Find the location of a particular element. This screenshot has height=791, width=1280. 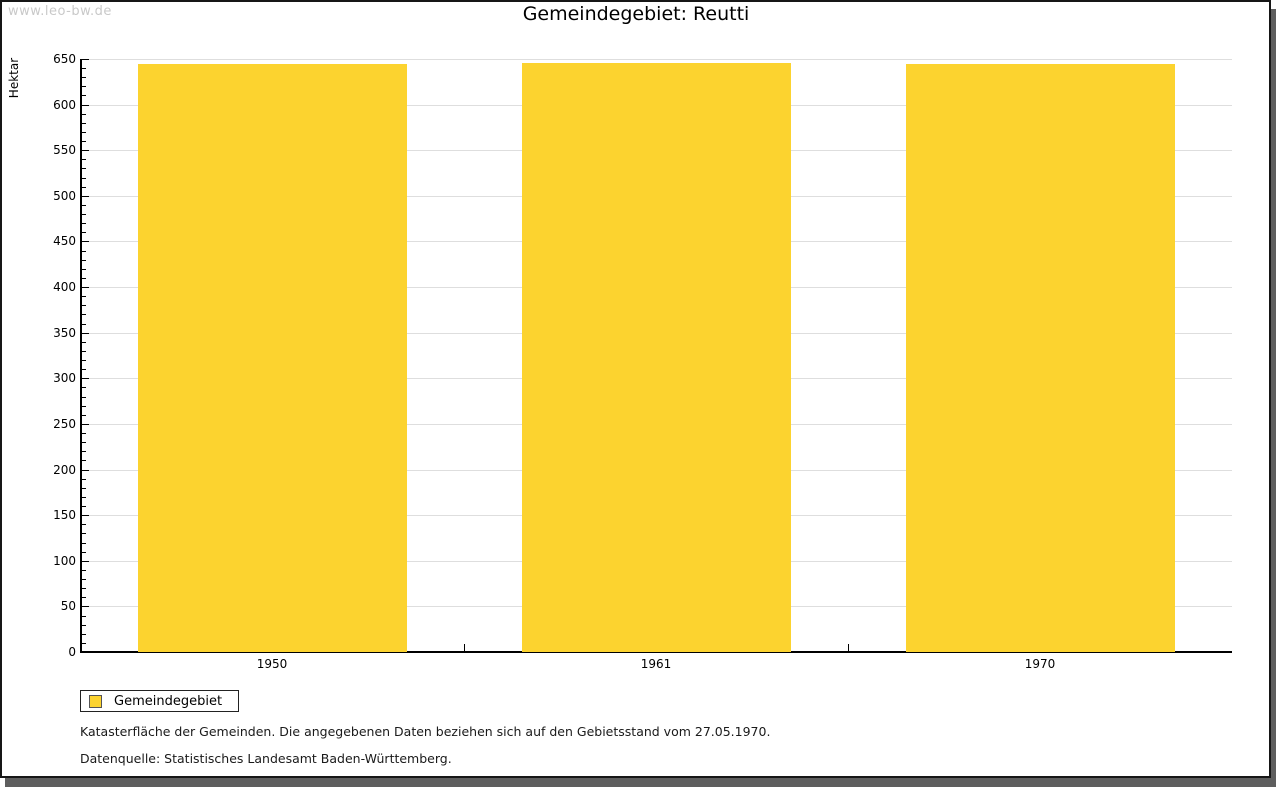

y-tick-label: 150 is located at coordinates (64, 515).